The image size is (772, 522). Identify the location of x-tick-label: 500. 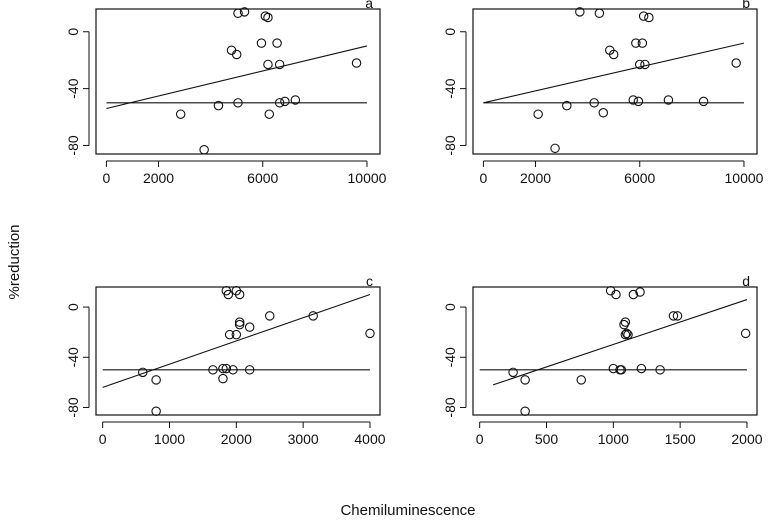
(547, 439).